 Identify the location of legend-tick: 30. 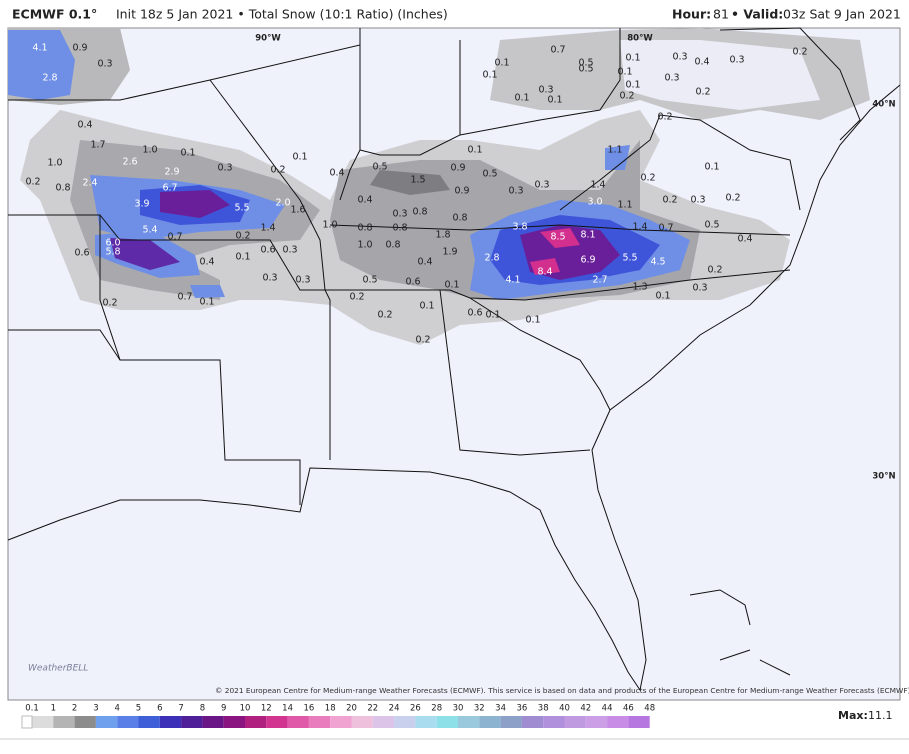
(458, 709).